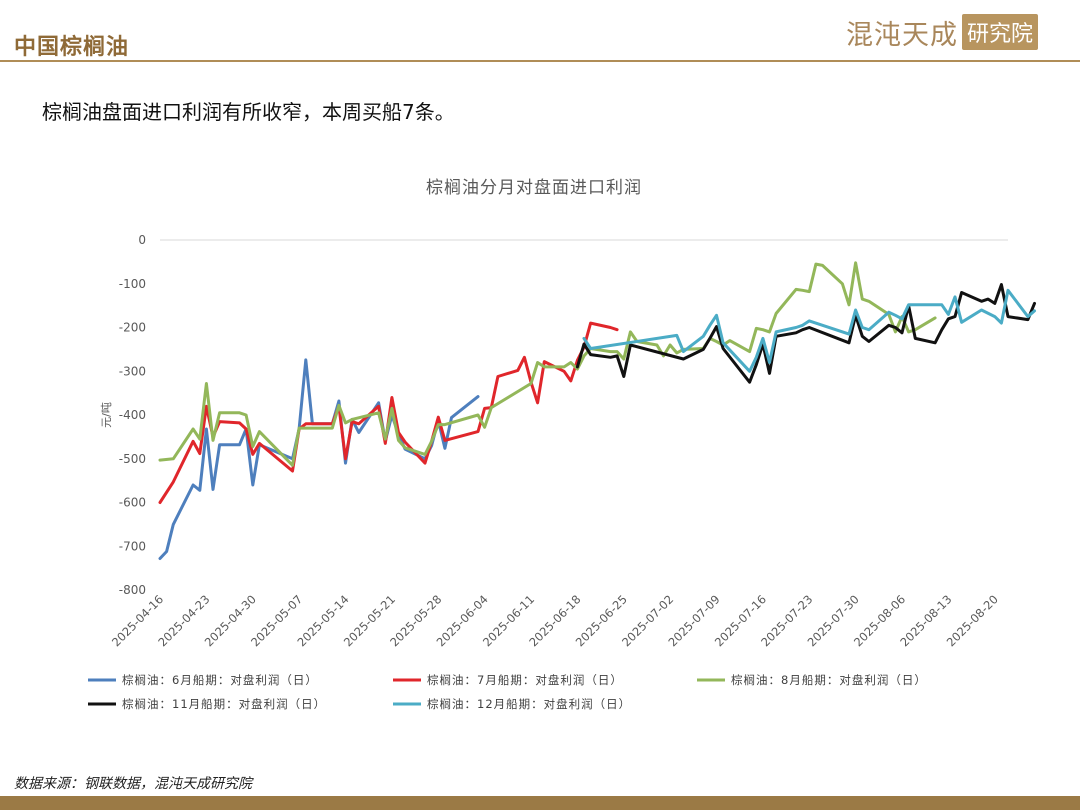  I want to click on logo-badge: 研究院, so click(1000, 32).